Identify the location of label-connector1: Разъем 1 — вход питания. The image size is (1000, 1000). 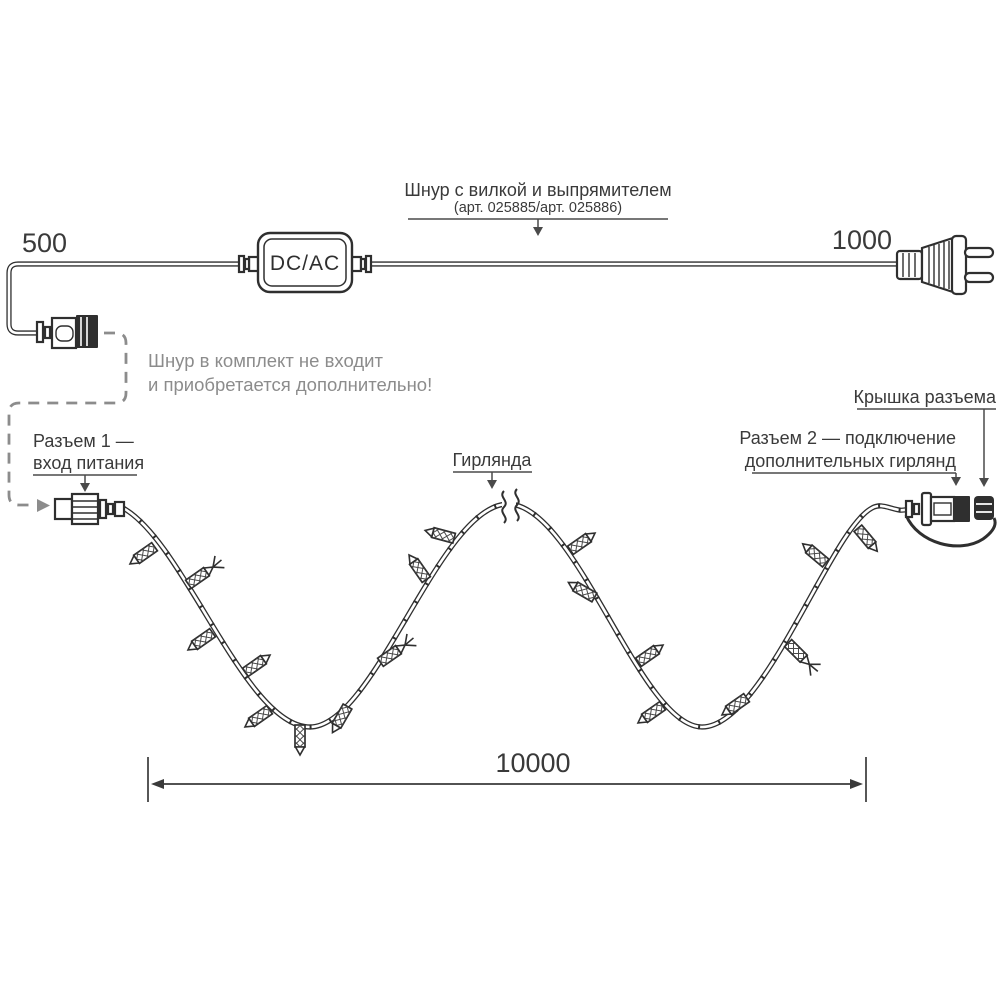
(88, 461).